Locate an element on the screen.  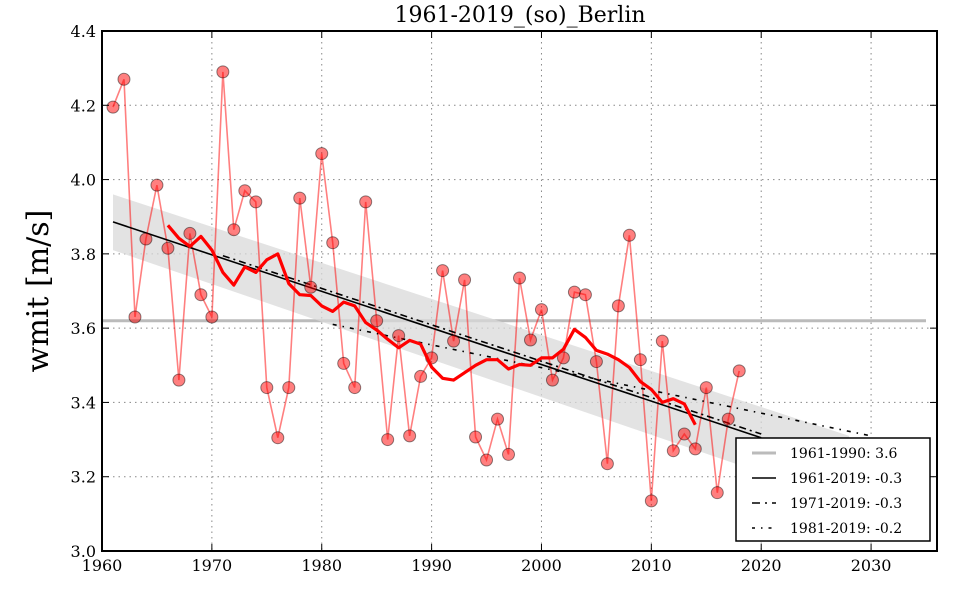
x-tick-label: 2000 is located at coordinates (541, 565).